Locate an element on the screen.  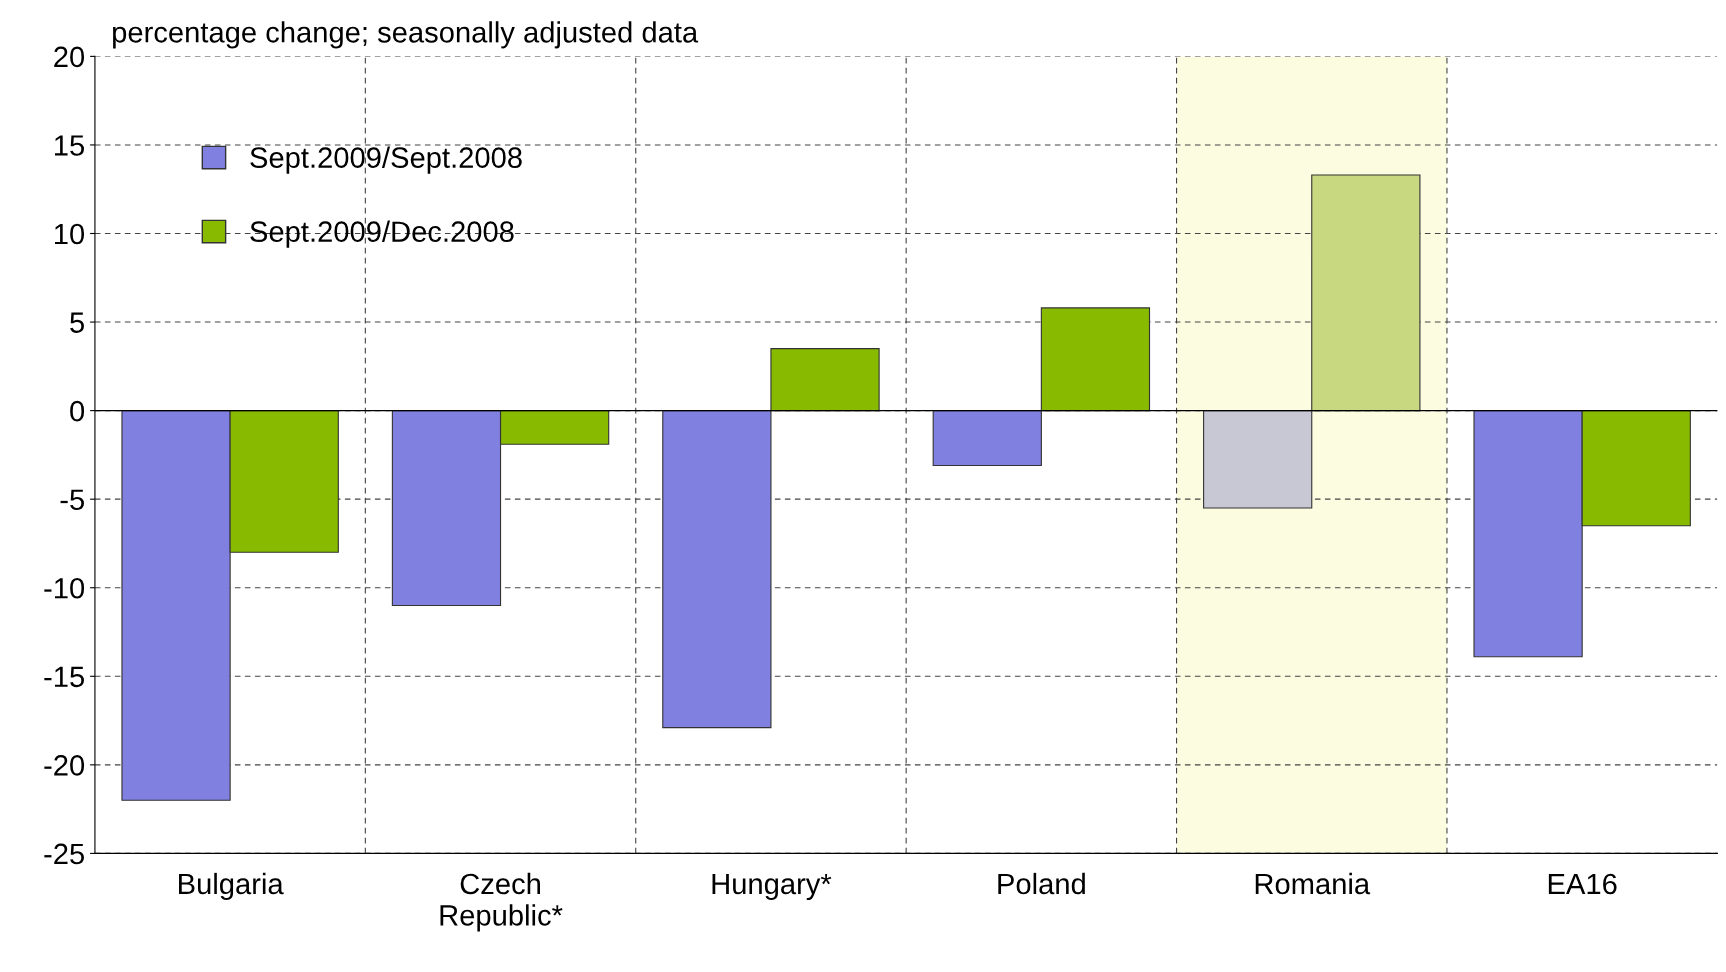
x-tick-label: Bulgaria is located at coordinates (231, 886).